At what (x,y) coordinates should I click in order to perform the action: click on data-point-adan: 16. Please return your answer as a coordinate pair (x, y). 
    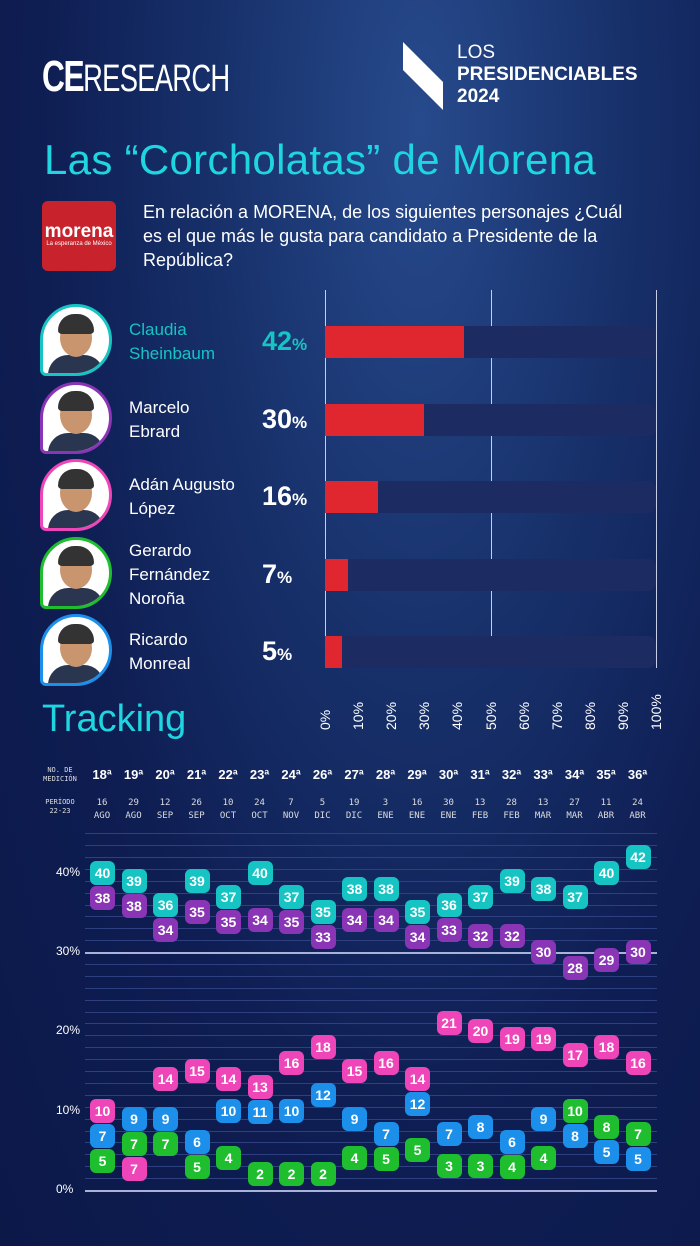
    Looking at the image, I should click on (638, 1063).